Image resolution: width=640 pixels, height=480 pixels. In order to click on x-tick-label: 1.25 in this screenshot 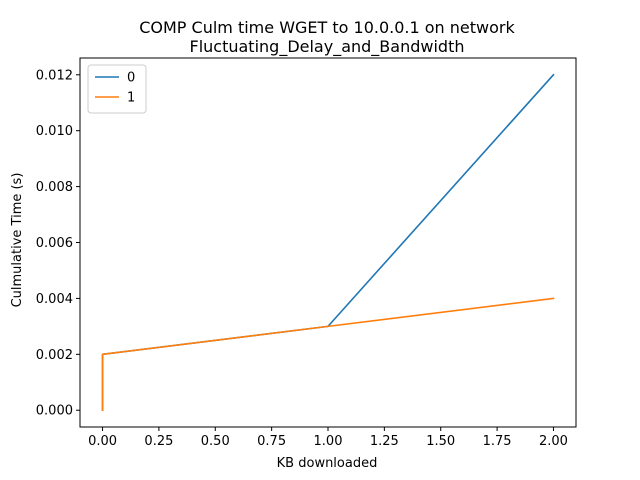, I will do `click(384, 441)`.